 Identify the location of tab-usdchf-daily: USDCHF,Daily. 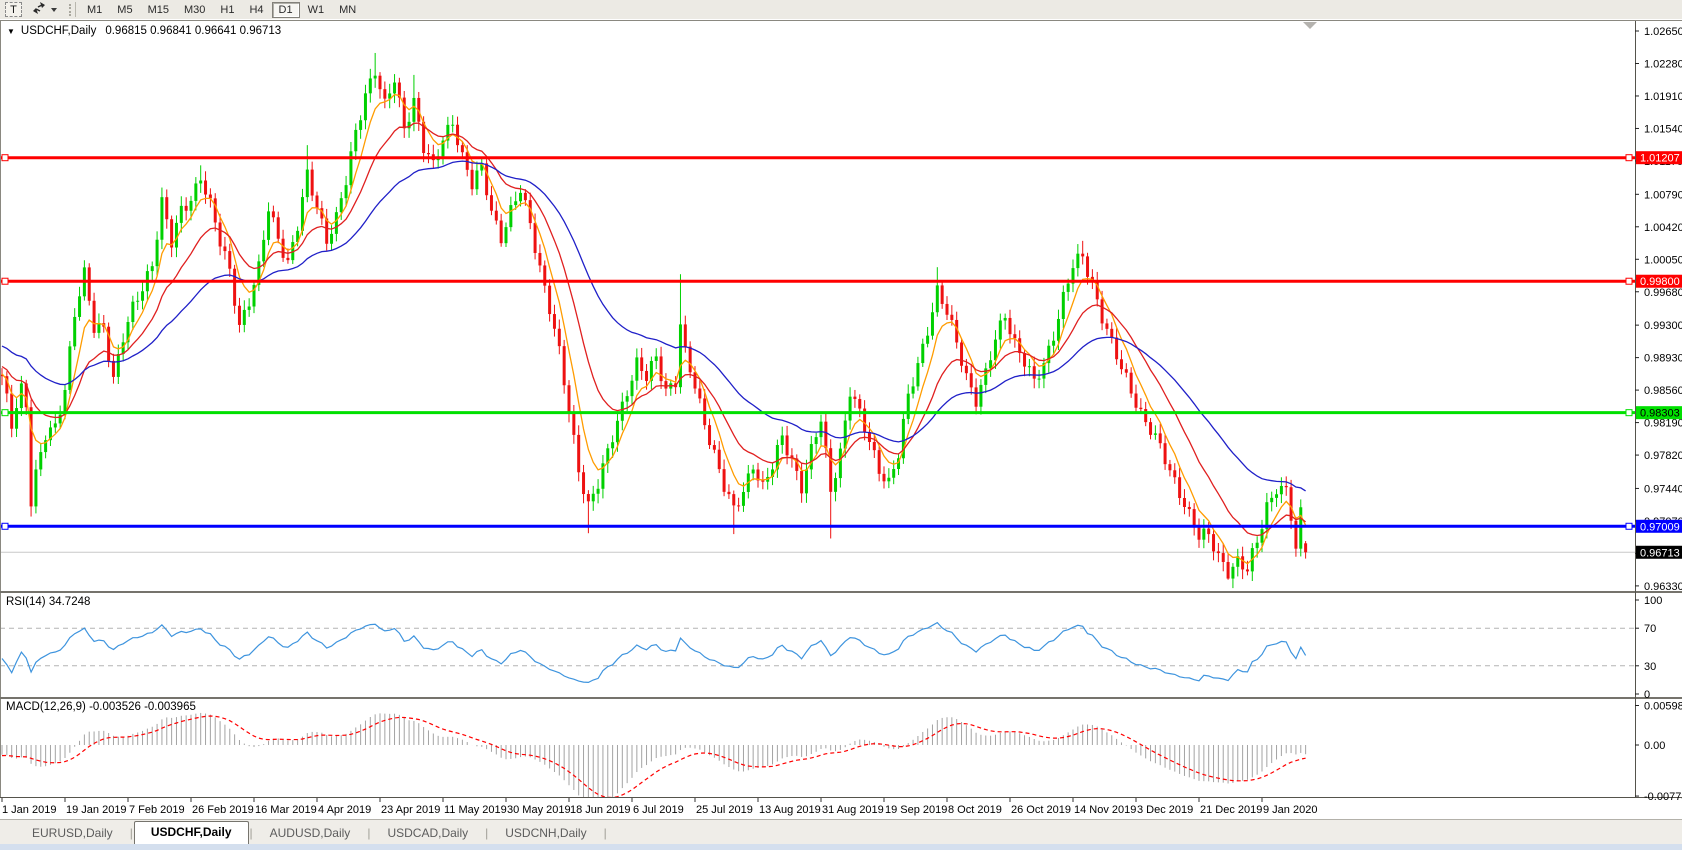
(191, 832).